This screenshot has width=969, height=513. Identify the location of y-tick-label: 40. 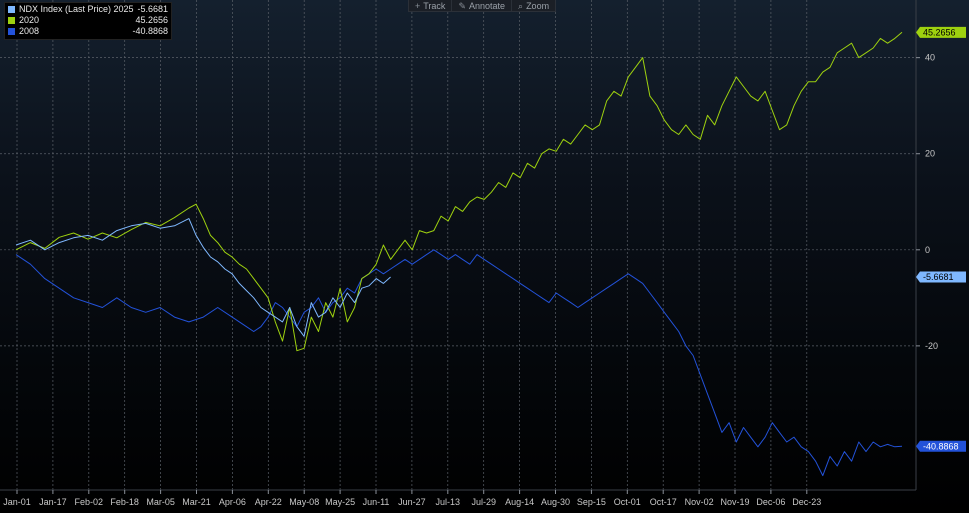
(930, 58).